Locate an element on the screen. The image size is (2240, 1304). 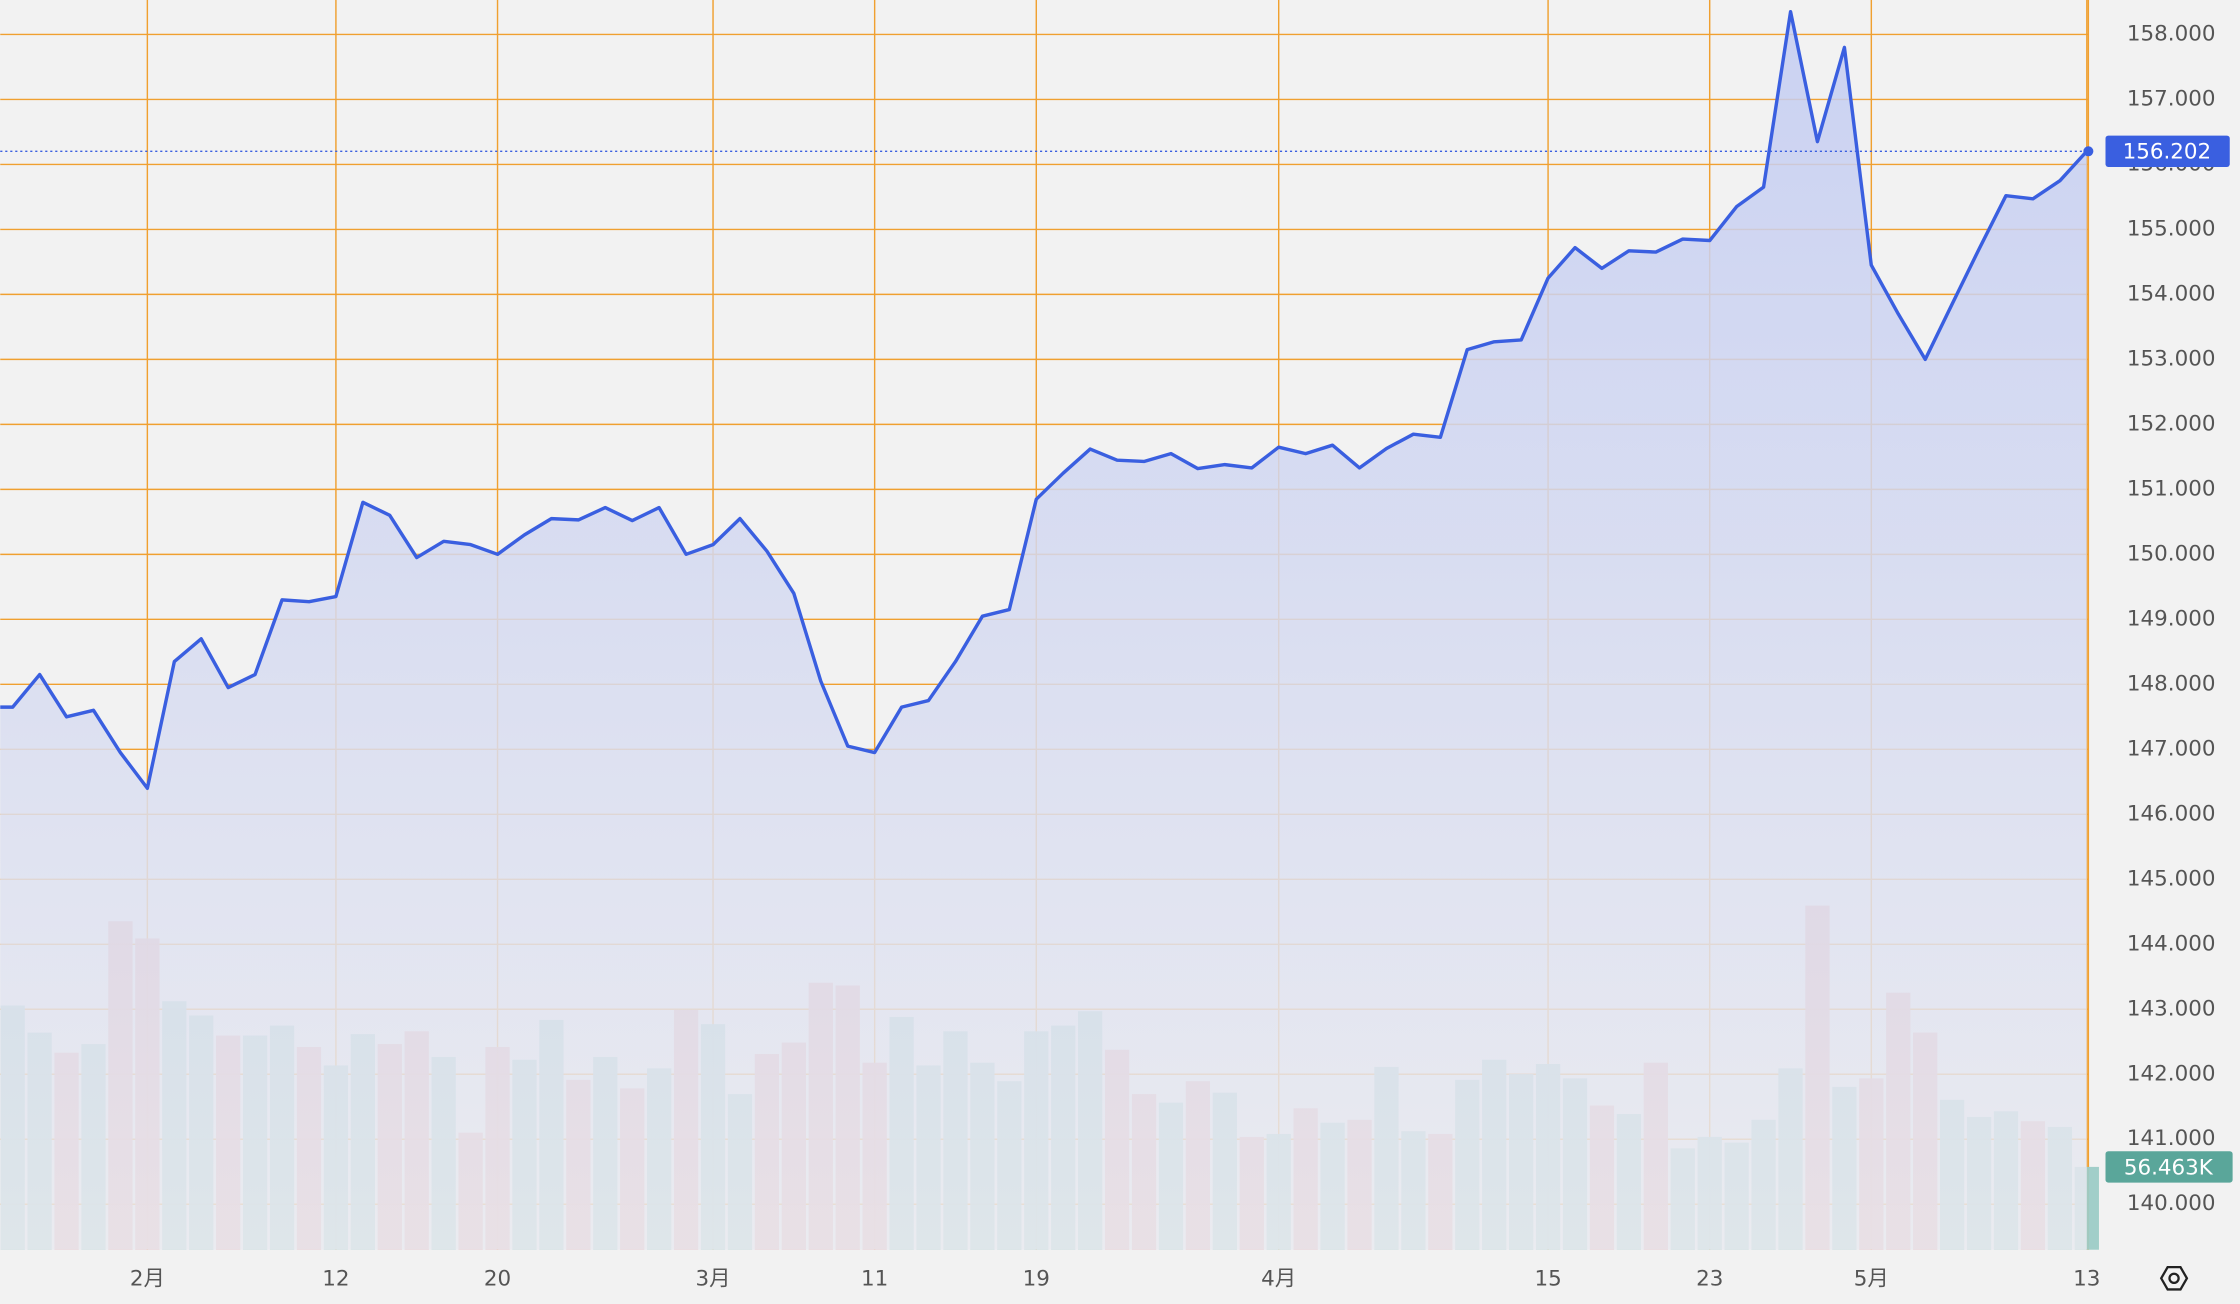
y-tick-label: 141.000 is located at coordinates (2171, 1138).